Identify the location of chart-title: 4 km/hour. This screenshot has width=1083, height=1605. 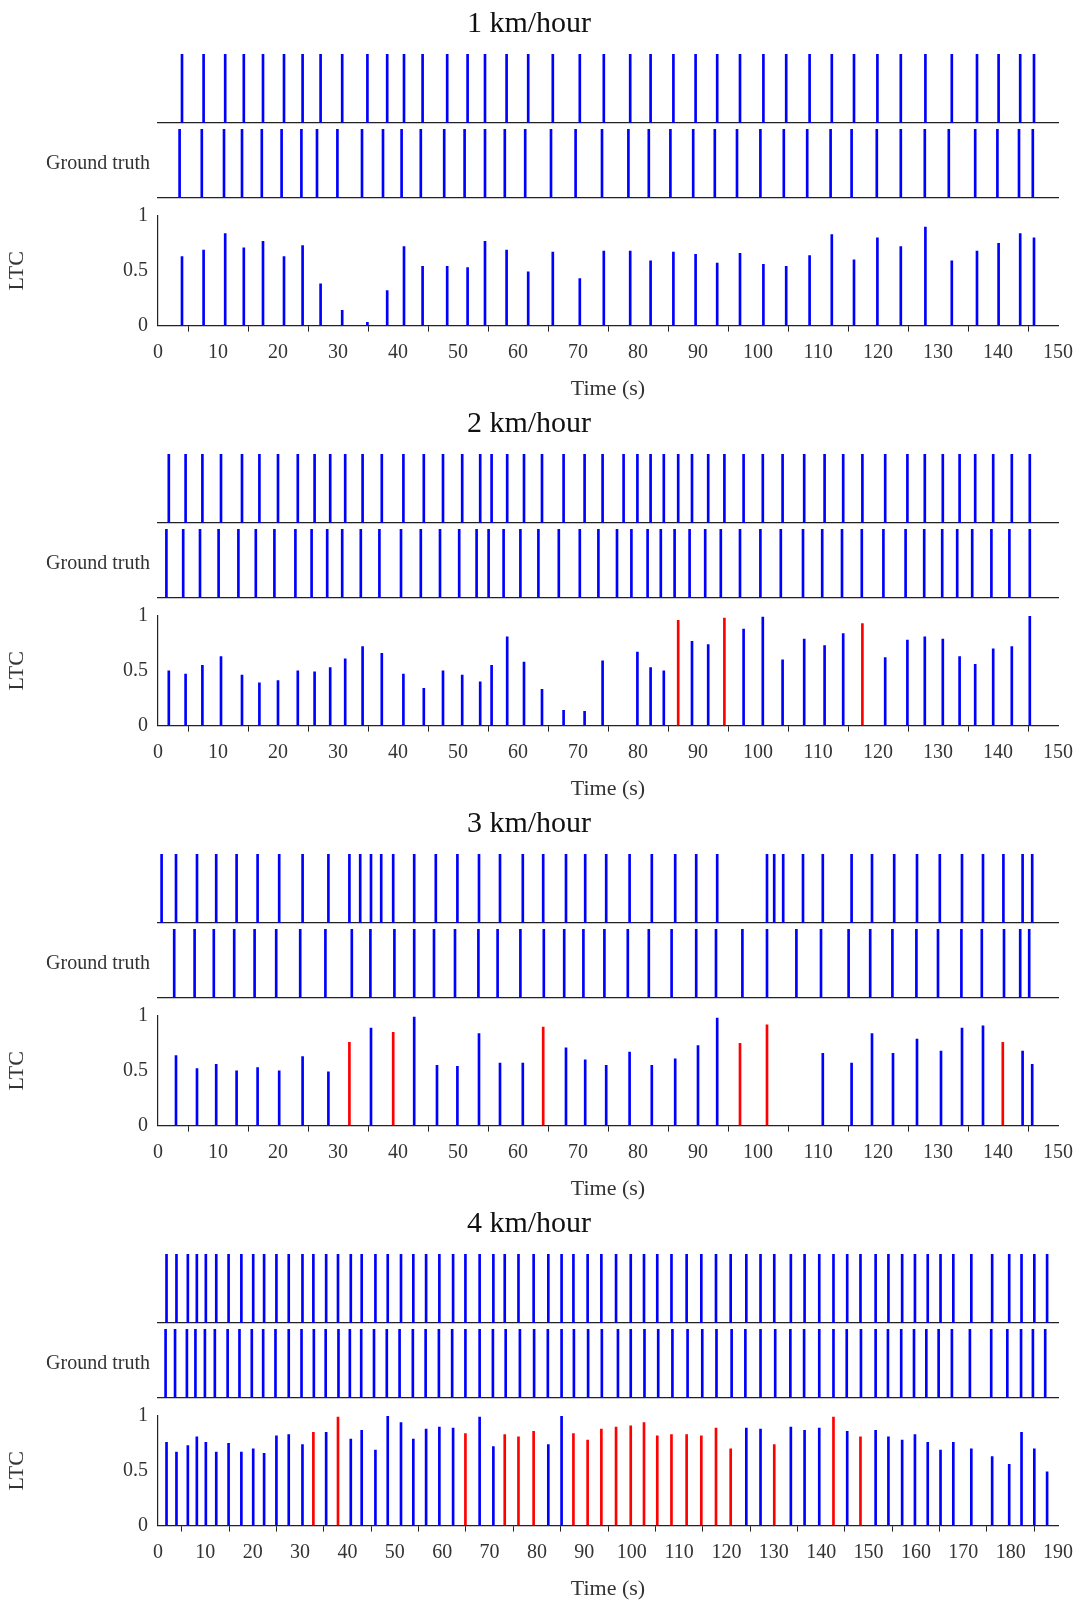
(529, 1221).